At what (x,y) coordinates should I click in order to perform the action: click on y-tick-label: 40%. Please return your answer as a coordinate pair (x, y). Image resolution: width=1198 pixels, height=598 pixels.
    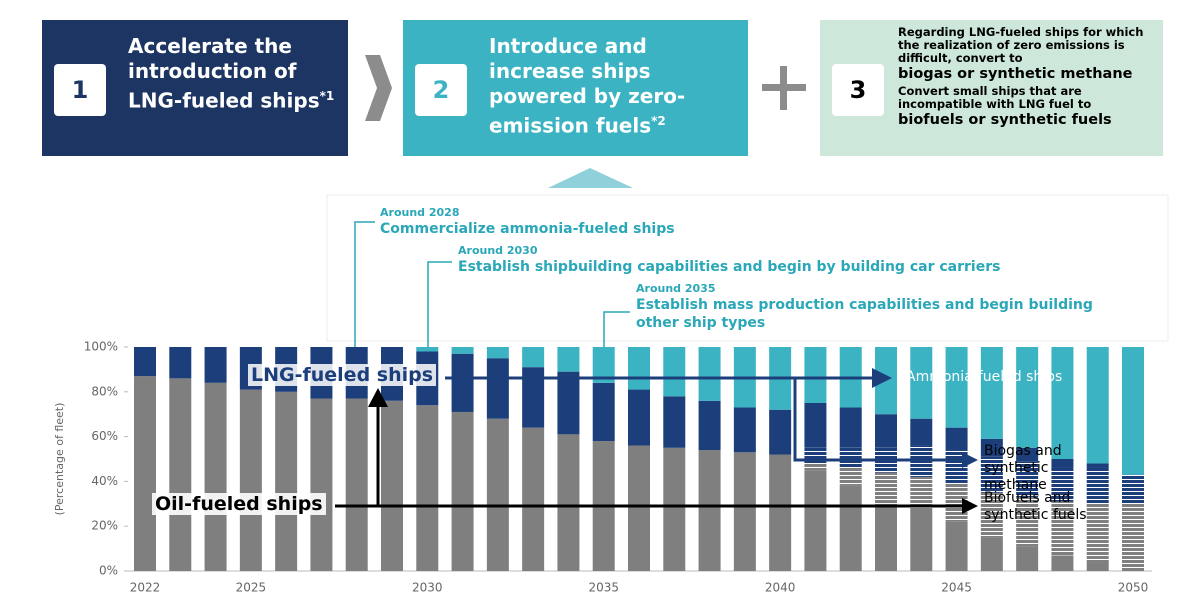
    Looking at the image, I should click on (104, 481).